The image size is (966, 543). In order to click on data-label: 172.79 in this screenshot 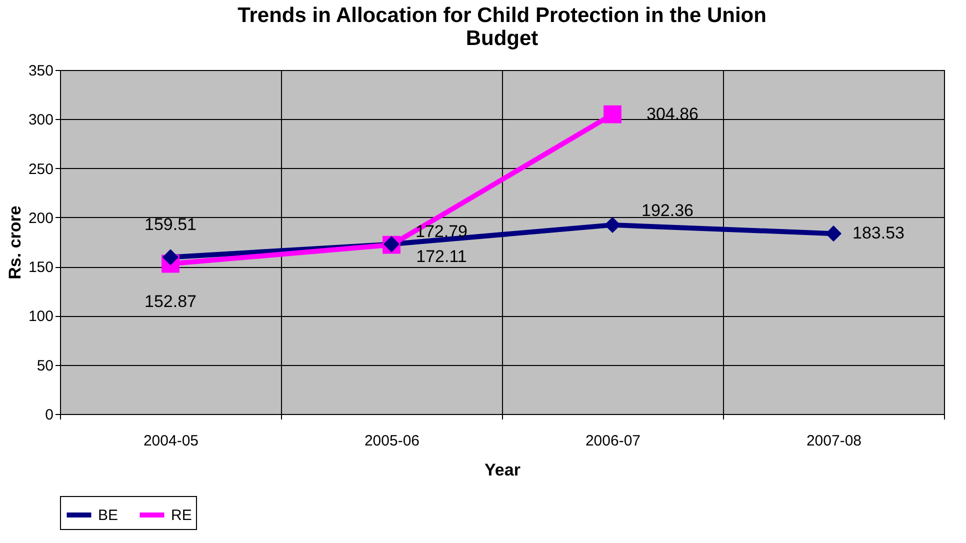, I will do `click(442, 232)`.